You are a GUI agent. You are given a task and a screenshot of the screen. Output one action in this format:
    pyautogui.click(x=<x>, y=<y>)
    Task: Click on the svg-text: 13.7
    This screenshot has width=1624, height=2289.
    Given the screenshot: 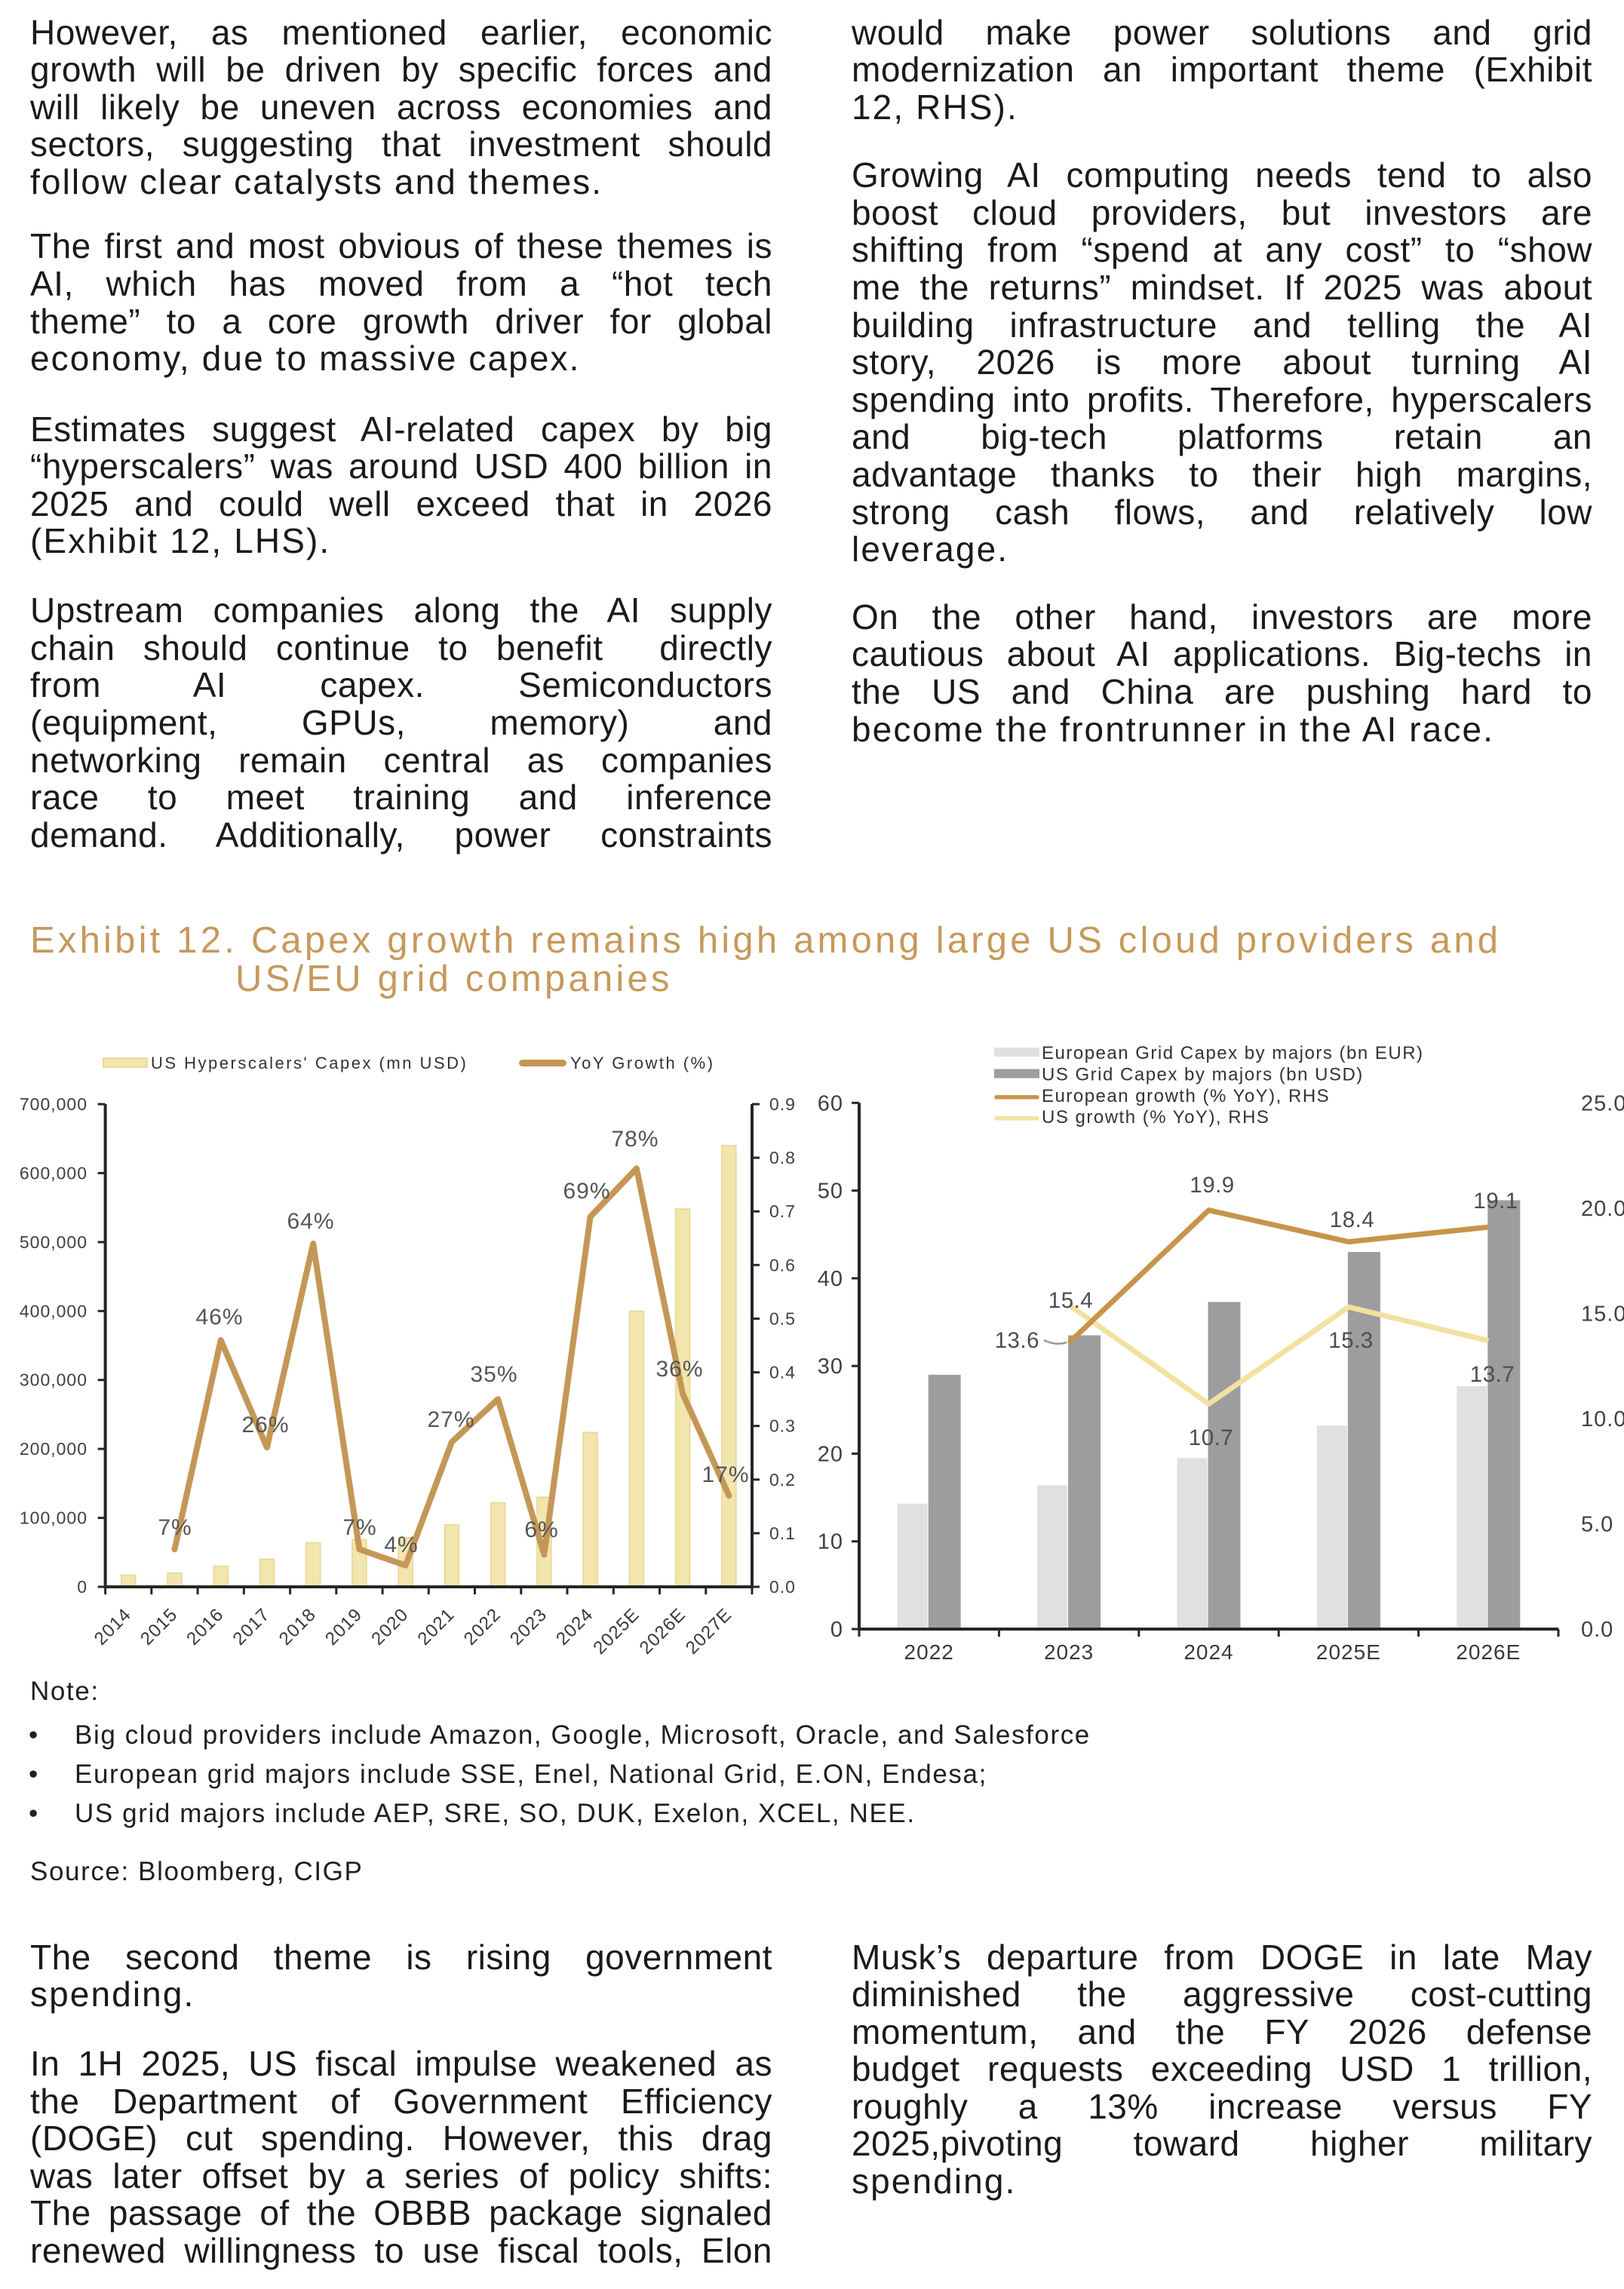 What is the action you would take?
    pyautogui.click(x=1492, y=1374)
    